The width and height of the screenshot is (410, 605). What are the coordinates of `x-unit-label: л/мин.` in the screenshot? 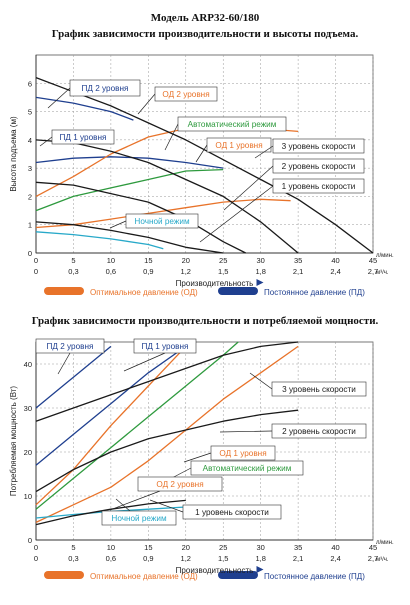 It's located at (385, 256).